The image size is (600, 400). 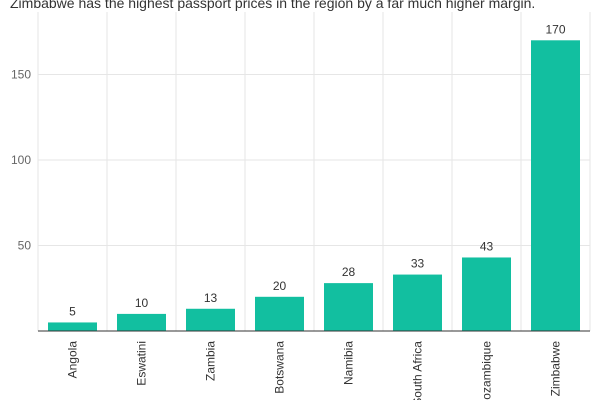 I want to click on x-tick-label: Mozambique, so click(x=487, y=370).